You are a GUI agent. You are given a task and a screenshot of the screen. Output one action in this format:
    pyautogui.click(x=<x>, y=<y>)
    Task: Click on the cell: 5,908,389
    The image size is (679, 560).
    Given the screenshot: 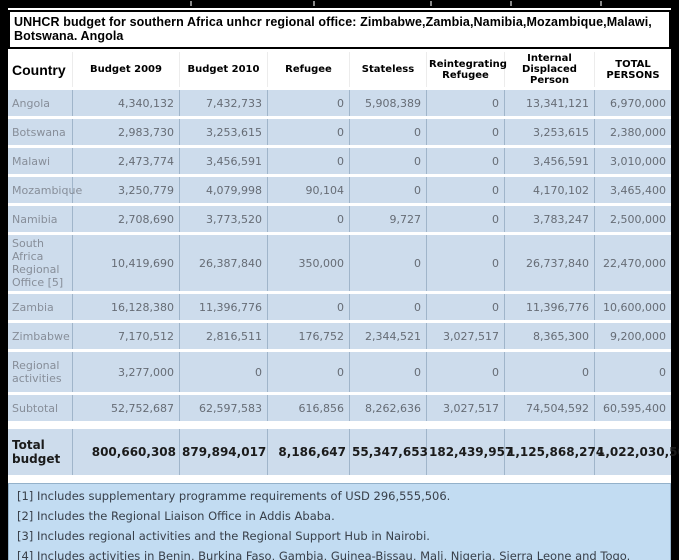 What is the action you would take?
    pyautogui.click(x=388, y=103)
    